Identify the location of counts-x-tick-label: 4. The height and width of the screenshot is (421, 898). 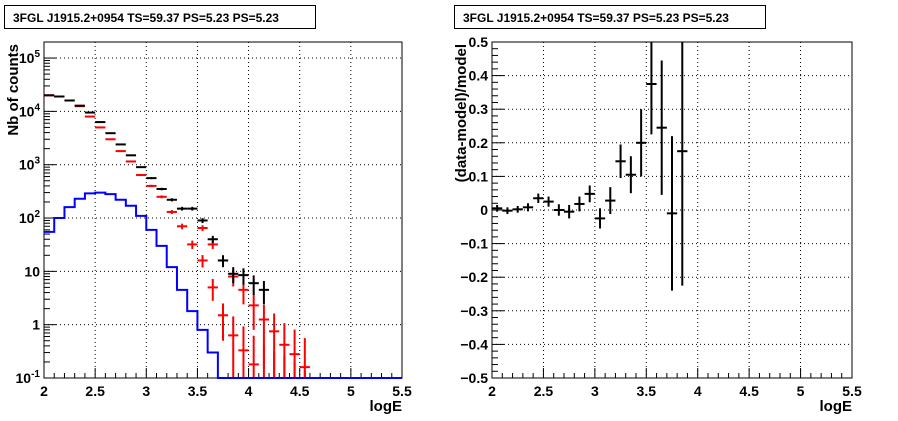
(249, 391).